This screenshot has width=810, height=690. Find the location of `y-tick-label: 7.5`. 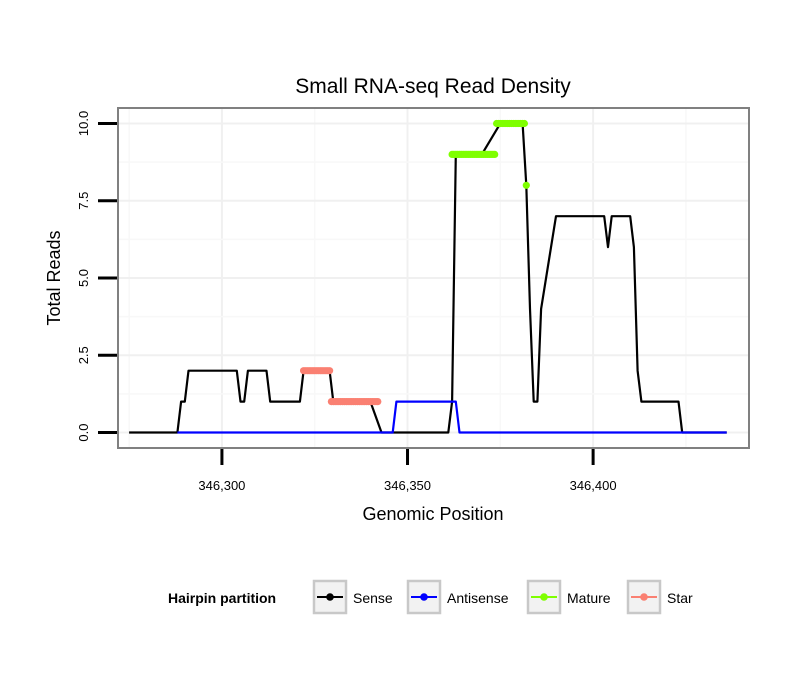

y-tick-label: 7.5 is located at coordinates (83, 201).